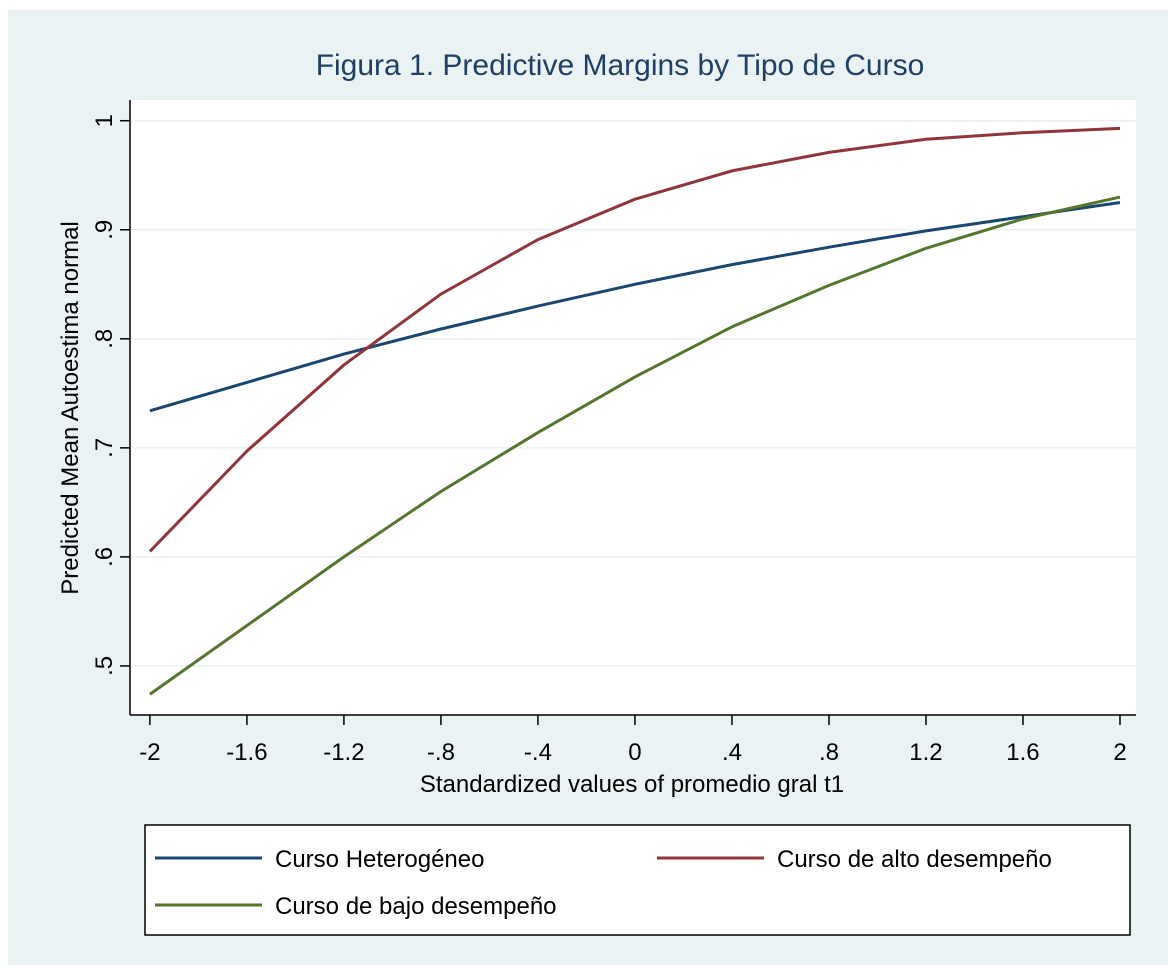 This screenshot has width=1173, height=977. Describe the element at coordinates (343, 752) in the screenshot. I see `x-tick-label: -1.2` at that location.